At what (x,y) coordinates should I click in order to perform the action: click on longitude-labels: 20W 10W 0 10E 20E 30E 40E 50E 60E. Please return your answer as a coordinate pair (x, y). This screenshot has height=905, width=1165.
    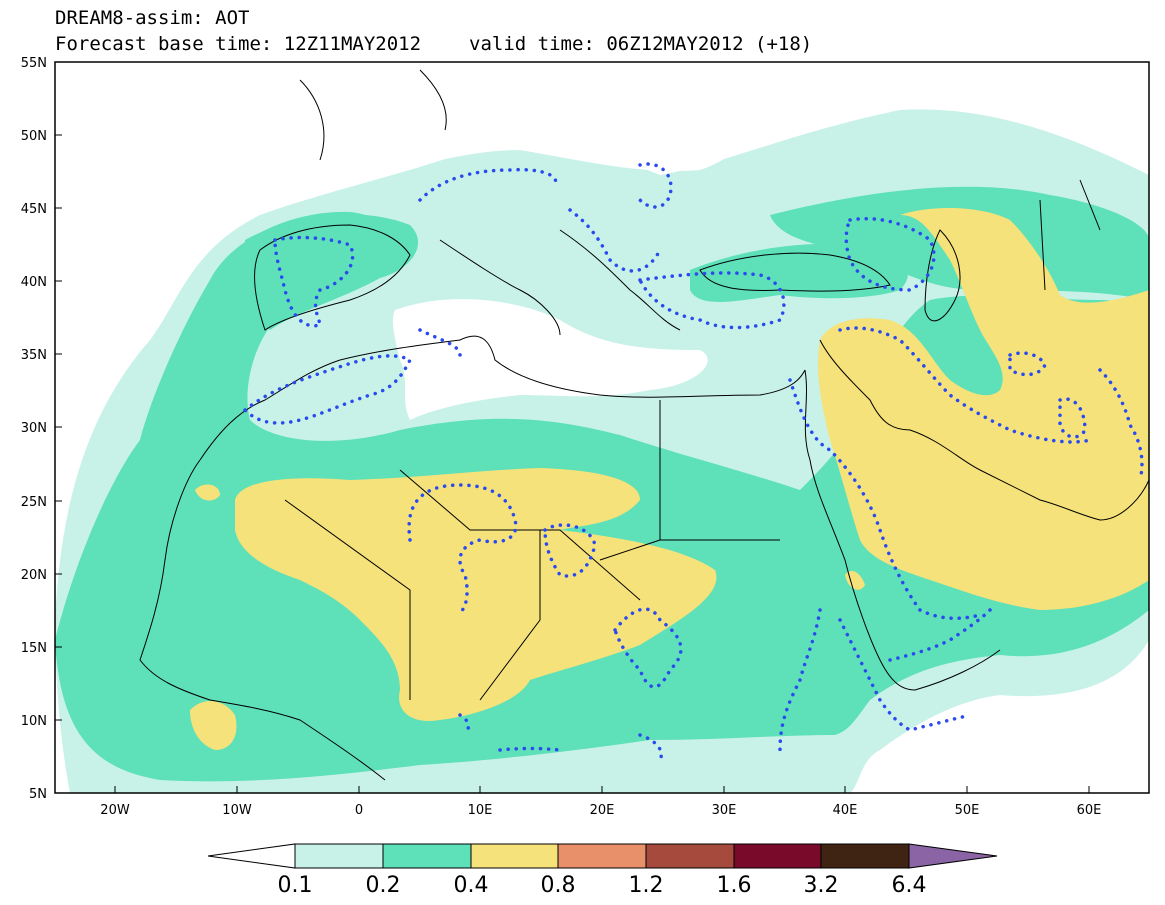
    Looking at the image, I should click on (600, 810).